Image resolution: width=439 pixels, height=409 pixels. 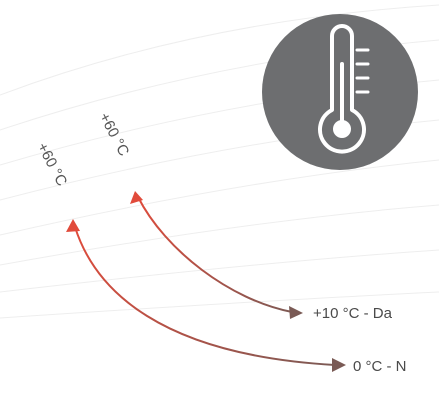 What do you see at coordinates (339, 365) in the screenshot?
I see `arrow-2-end-head` at bounding box center [339, 365].